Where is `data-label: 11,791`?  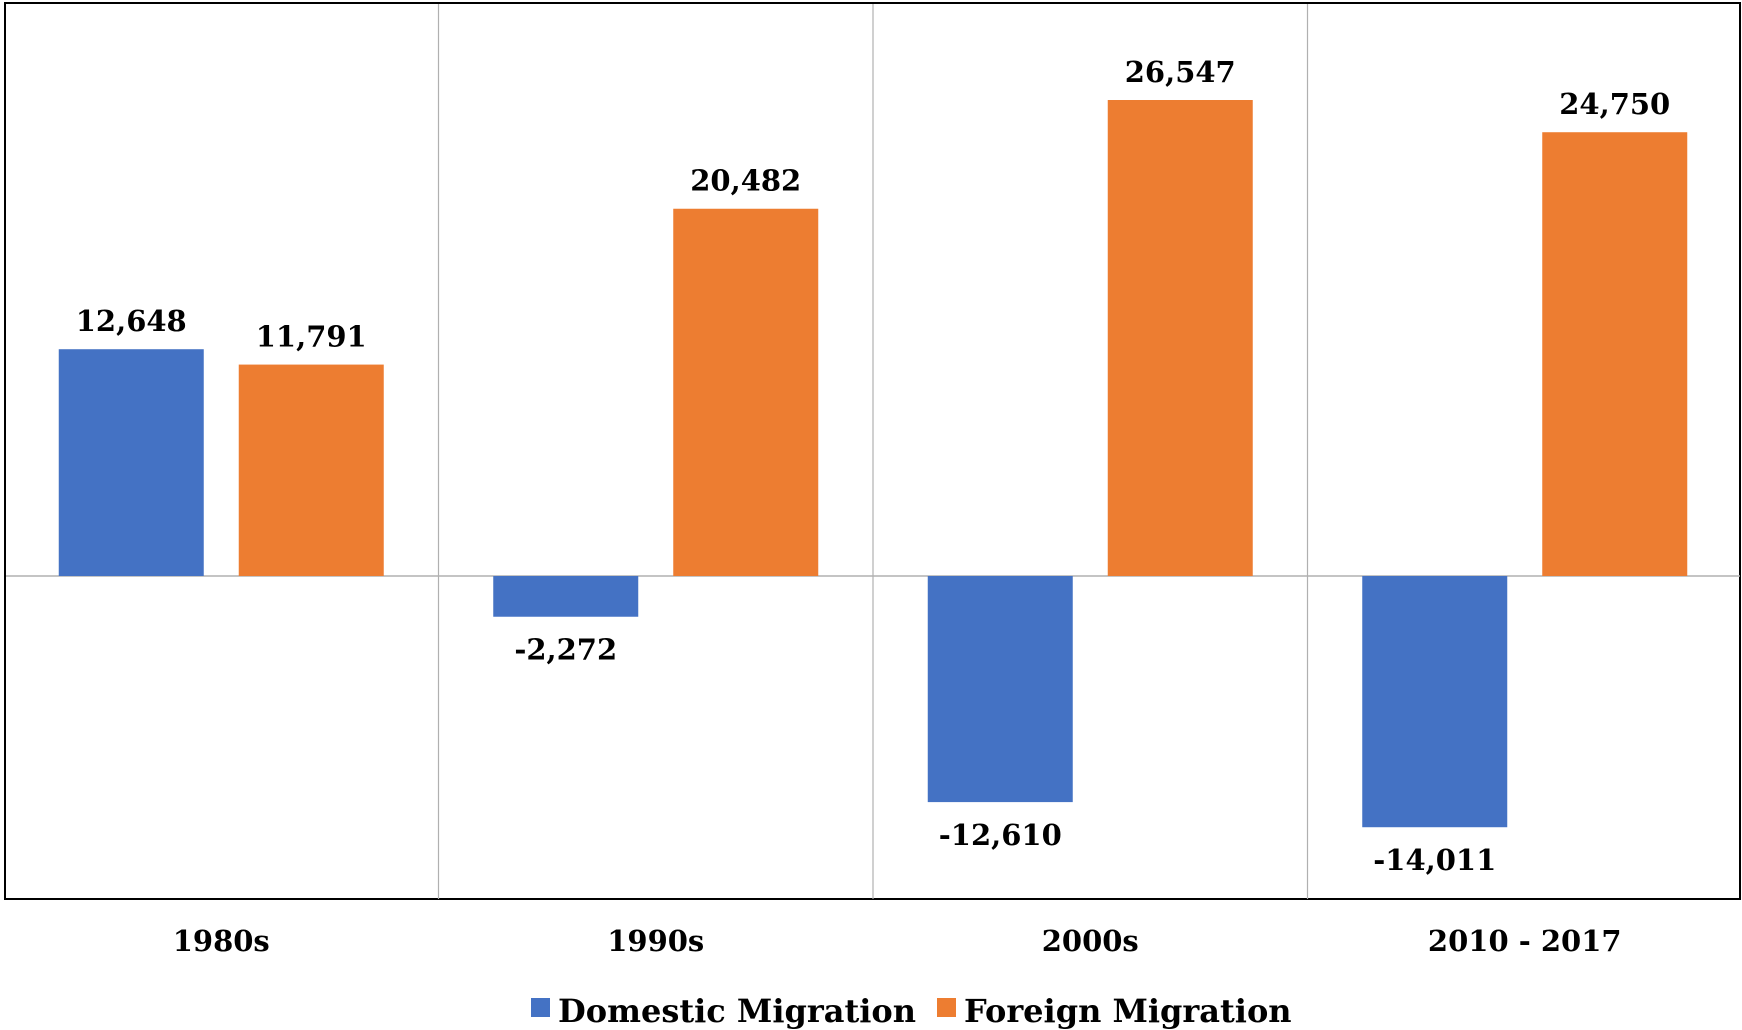
data-label: 11,791 is located at coordinates (311, 337).